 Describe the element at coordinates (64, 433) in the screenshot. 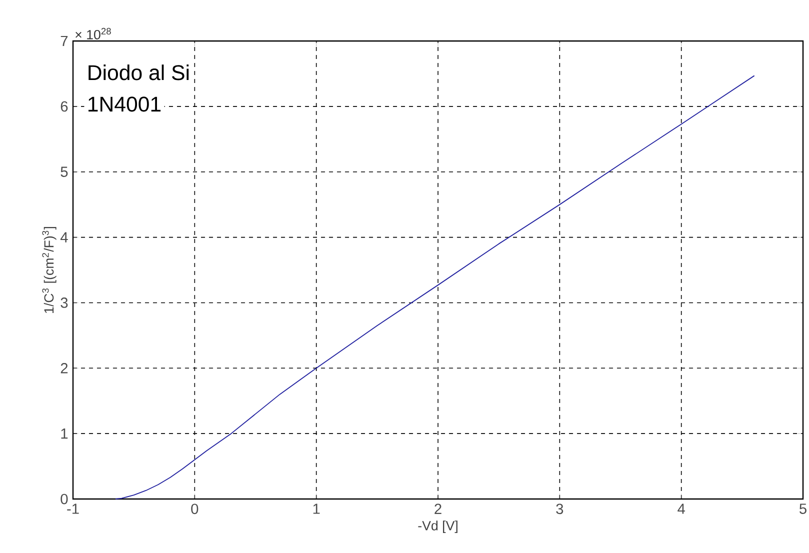

I see `y-tick-label: 1` at that location.